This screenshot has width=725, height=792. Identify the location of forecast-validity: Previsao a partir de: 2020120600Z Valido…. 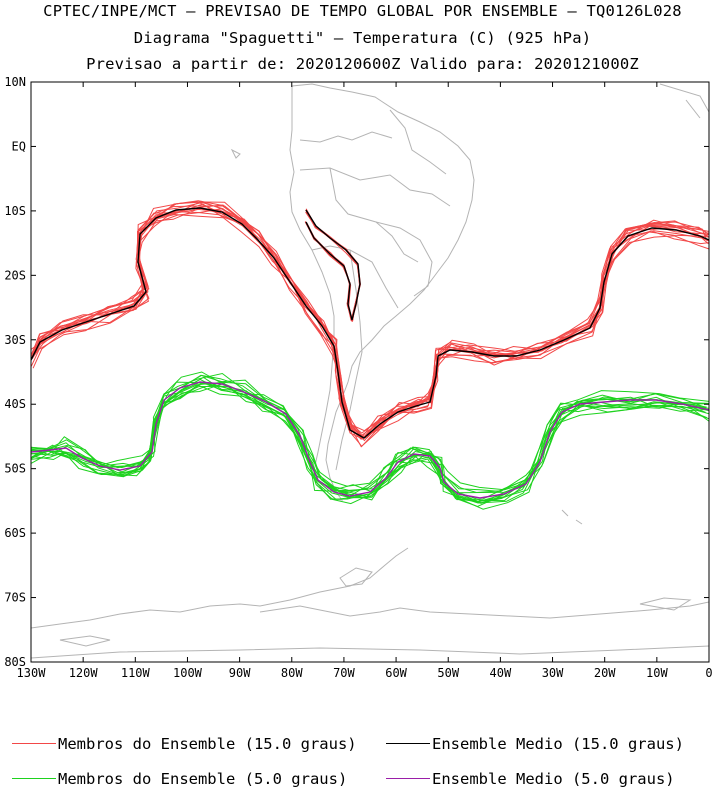
(362, 64).